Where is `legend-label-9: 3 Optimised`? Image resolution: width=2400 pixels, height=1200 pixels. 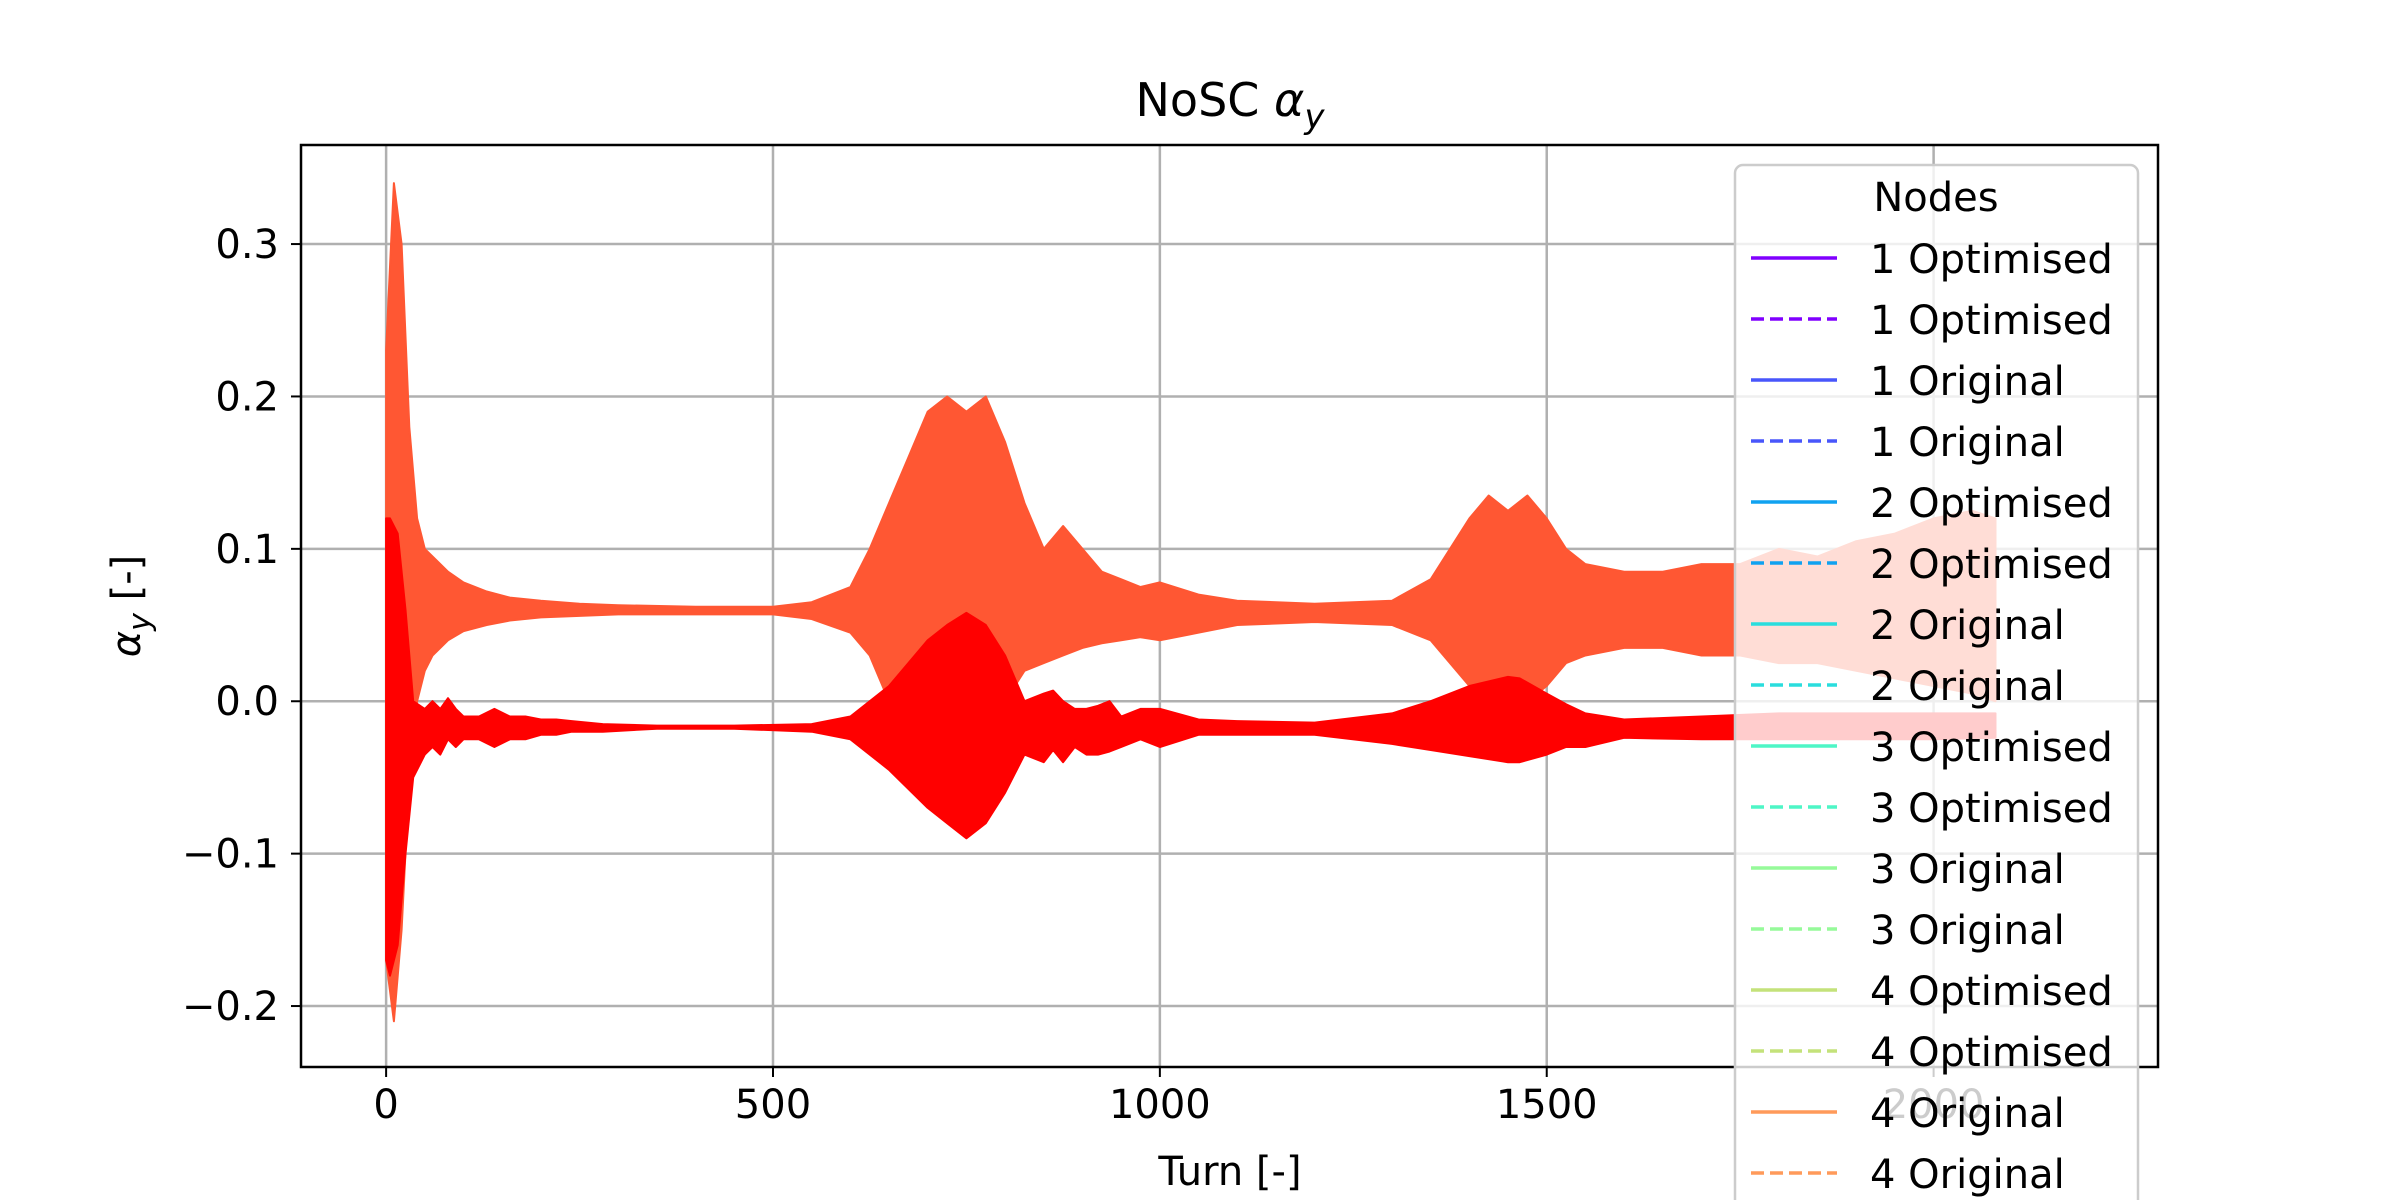
legend-label-9: 3 Optimised is located at coordinates (1991, 748).